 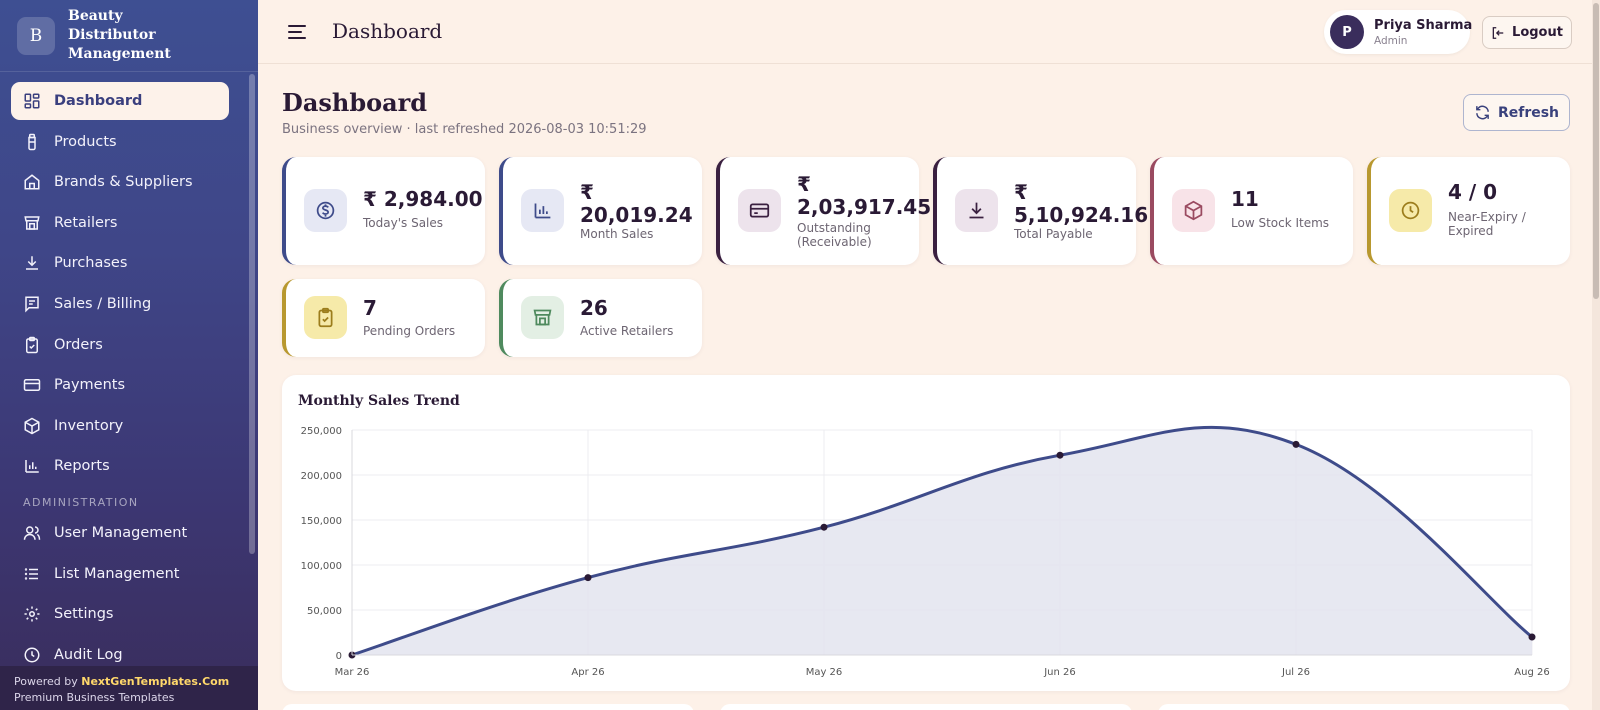 What do you see at coordinates (94, 697) in the screenshot?
I see `footer-tagline: Premium Business Templates` at bounding box center [94, 697].